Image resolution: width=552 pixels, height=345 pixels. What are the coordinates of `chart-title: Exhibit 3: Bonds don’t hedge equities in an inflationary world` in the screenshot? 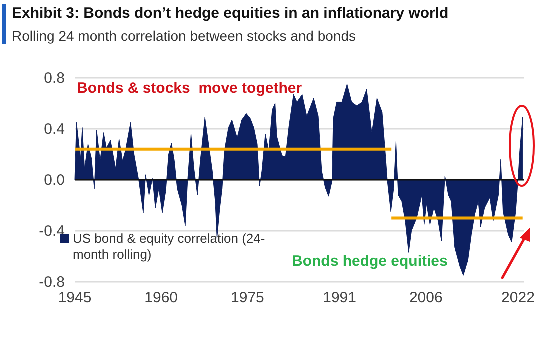 It's located at (230, 13).